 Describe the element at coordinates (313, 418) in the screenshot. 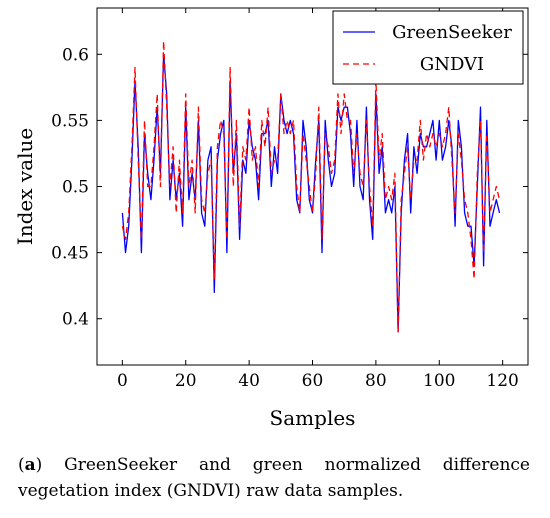

I see `x-axis-label: Samples` at that location.